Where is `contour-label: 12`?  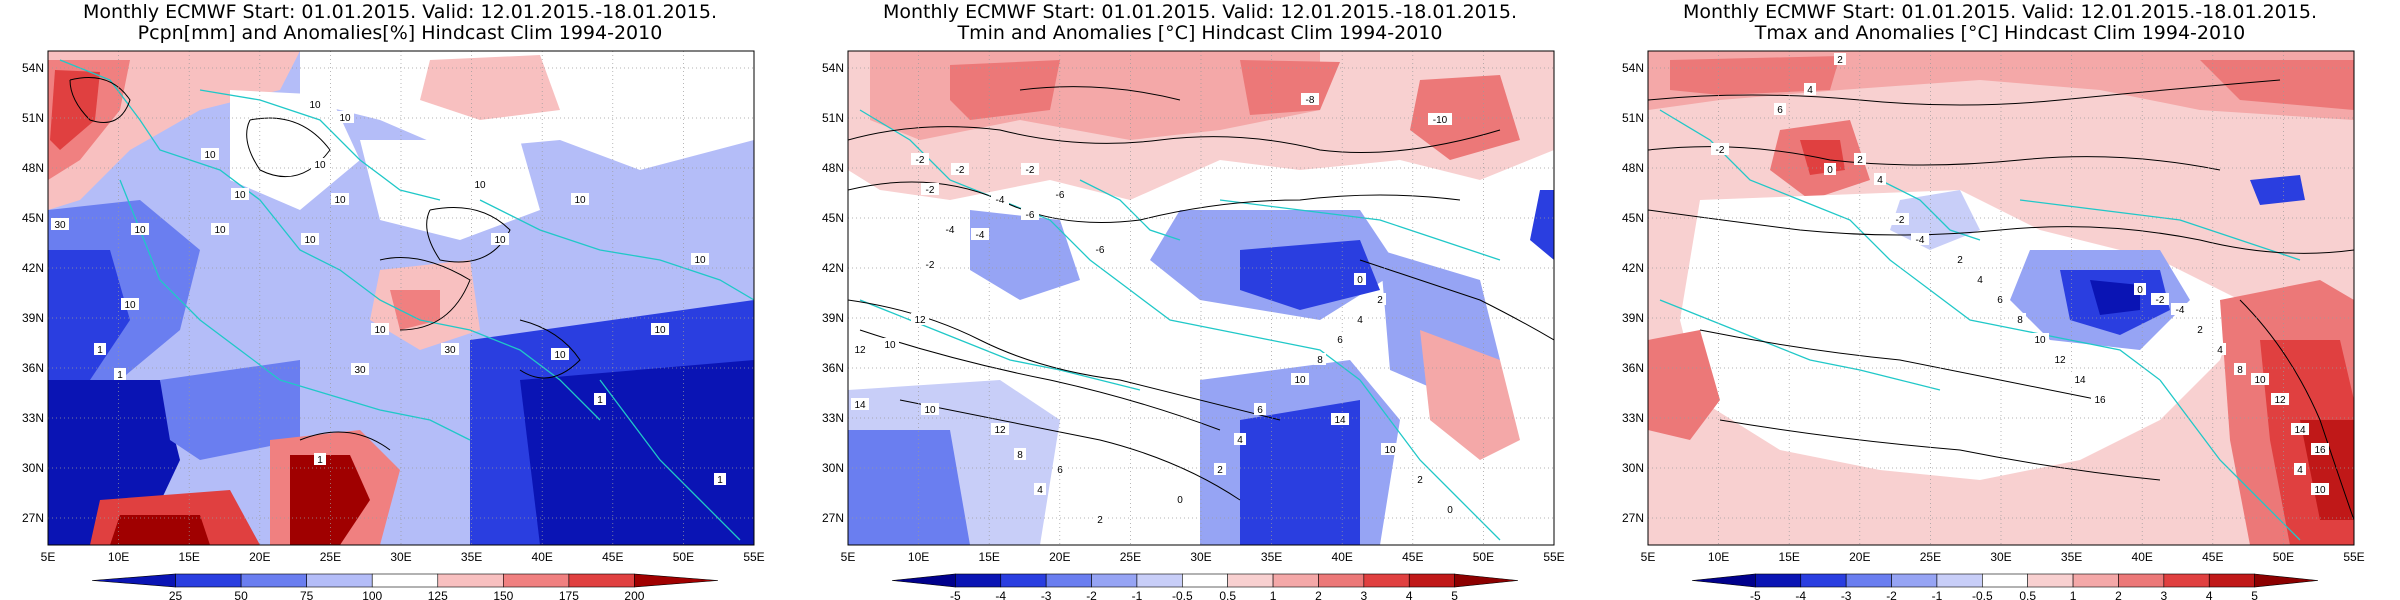 contour-label: 12 is located at coordinates (2060, 360).